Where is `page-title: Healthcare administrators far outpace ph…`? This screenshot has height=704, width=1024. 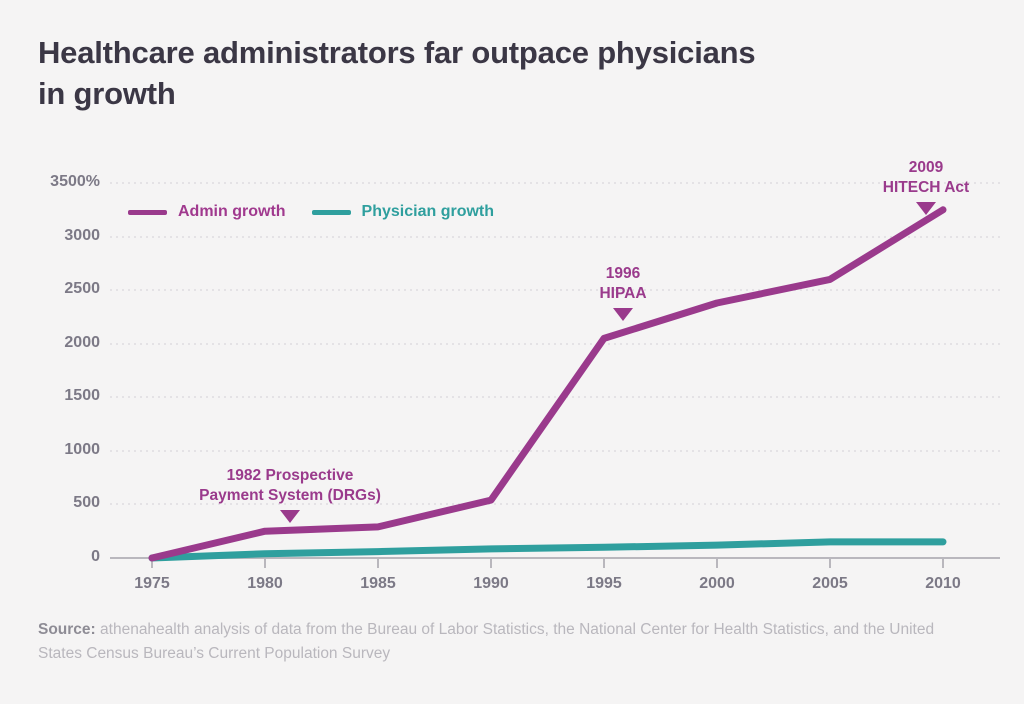
page-title: Healthcare administrators far outpace ph… is located at coordinates (397, 73).